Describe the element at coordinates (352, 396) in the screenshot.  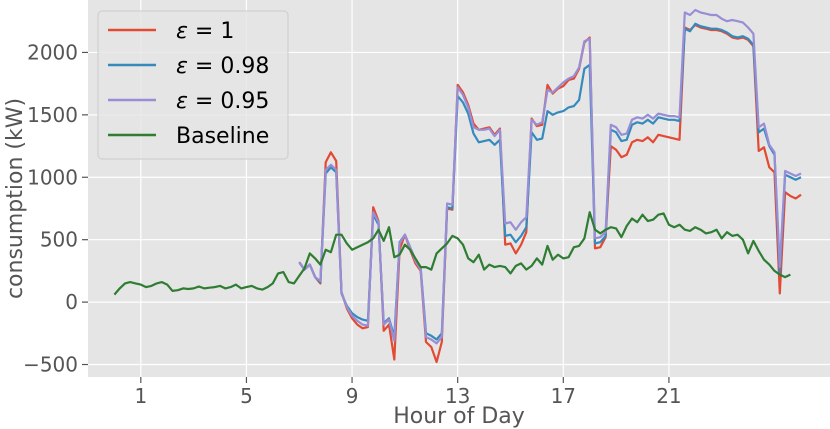
I see `x-tick-label: 9` at that location.